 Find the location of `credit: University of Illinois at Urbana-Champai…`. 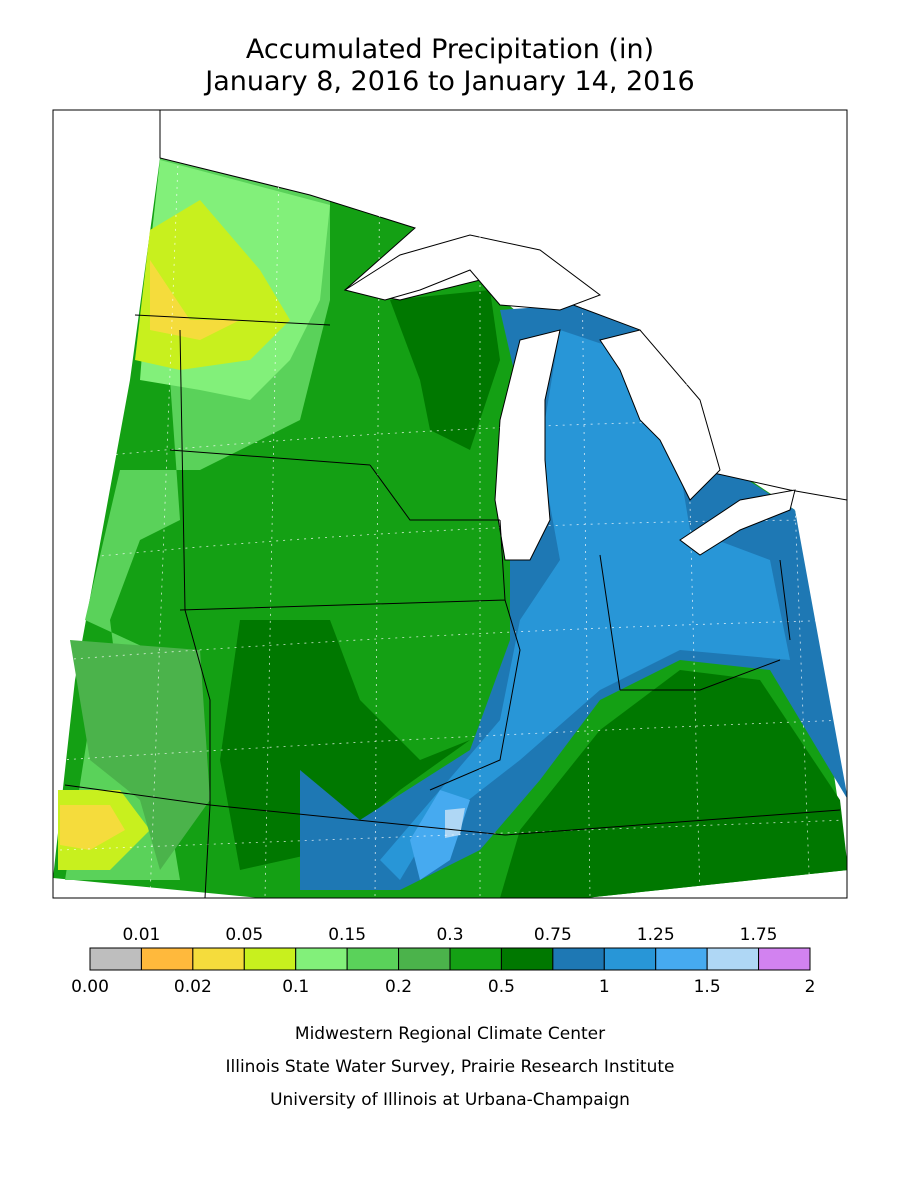

credit: University of Illinois at Urbana-Champai… is located at coordinates (450, 1100).